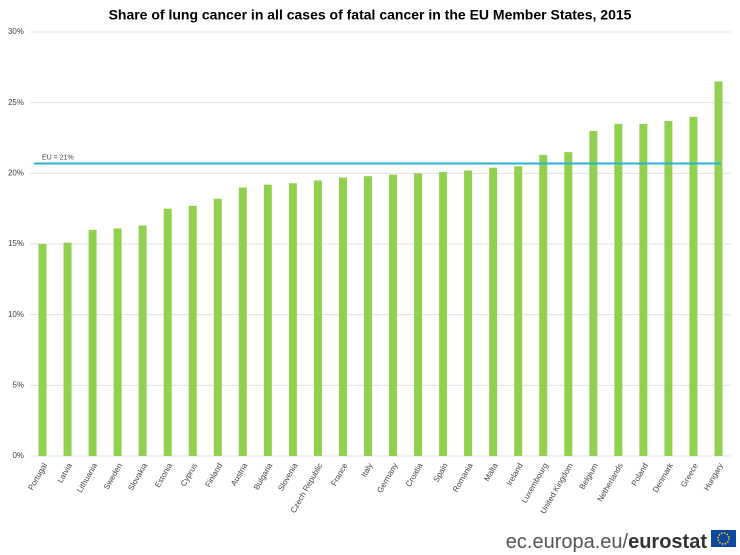  Describe the element at coordinates (18, 384) in the screenshot. I see `y-tick-label: 5%` at that location.